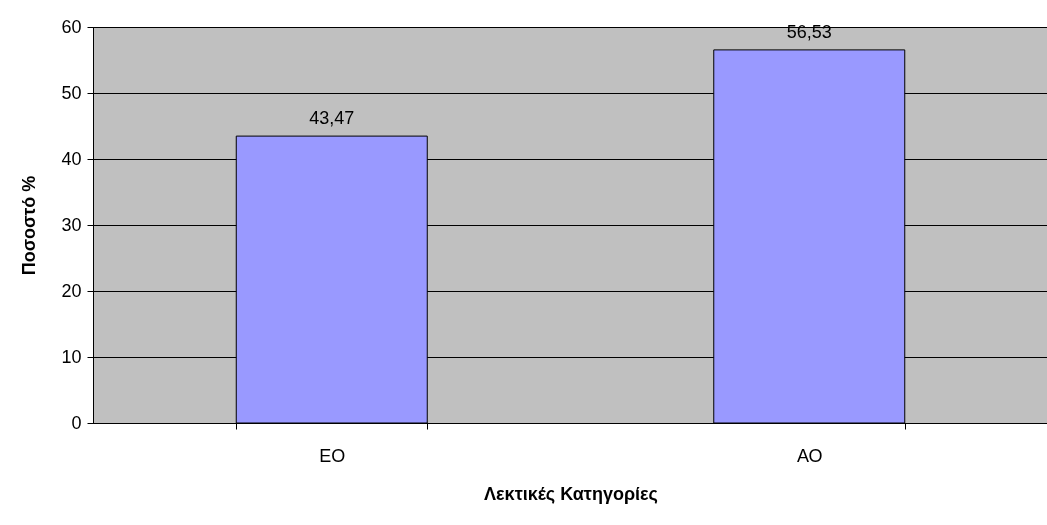 This screenshot has height=525, width=1047. Describe the element at coordinates (71, 158) in the screenshot. I see `y-tick-label: 40` at that location.